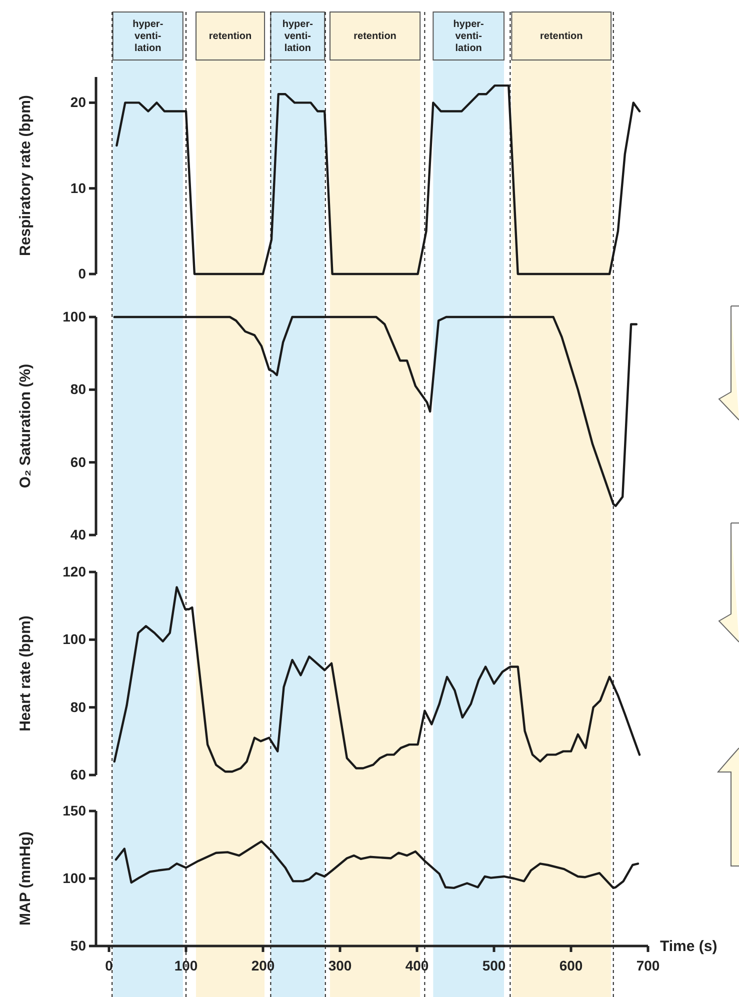  What do you see at coordinates (25, 674) in the screenshot?
I see `y-axis-title: Heart rate (bpm)` at bounding box center [25, 674].